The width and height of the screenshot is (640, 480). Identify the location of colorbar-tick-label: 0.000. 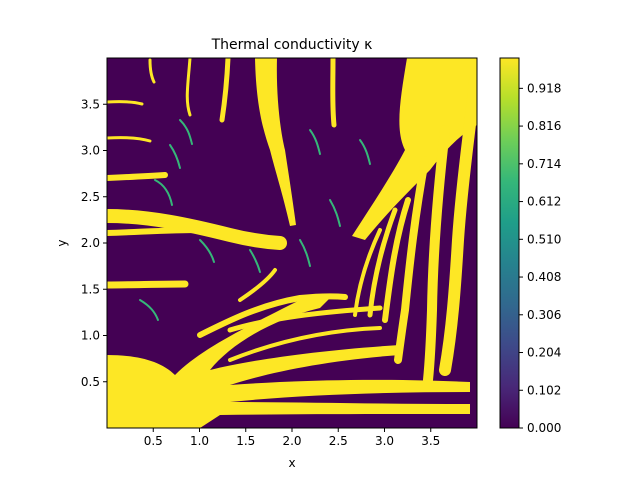
(544, 428).